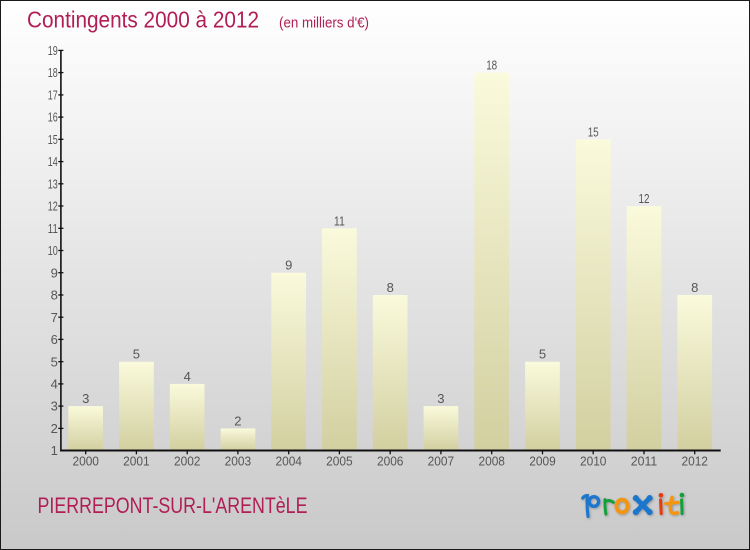 The width and height of the screenshot is (750, 550). What do you see at coordinates (644, 460) in the screenshot?
I see `svg-text: 2011` at bounding box center [644, 460].